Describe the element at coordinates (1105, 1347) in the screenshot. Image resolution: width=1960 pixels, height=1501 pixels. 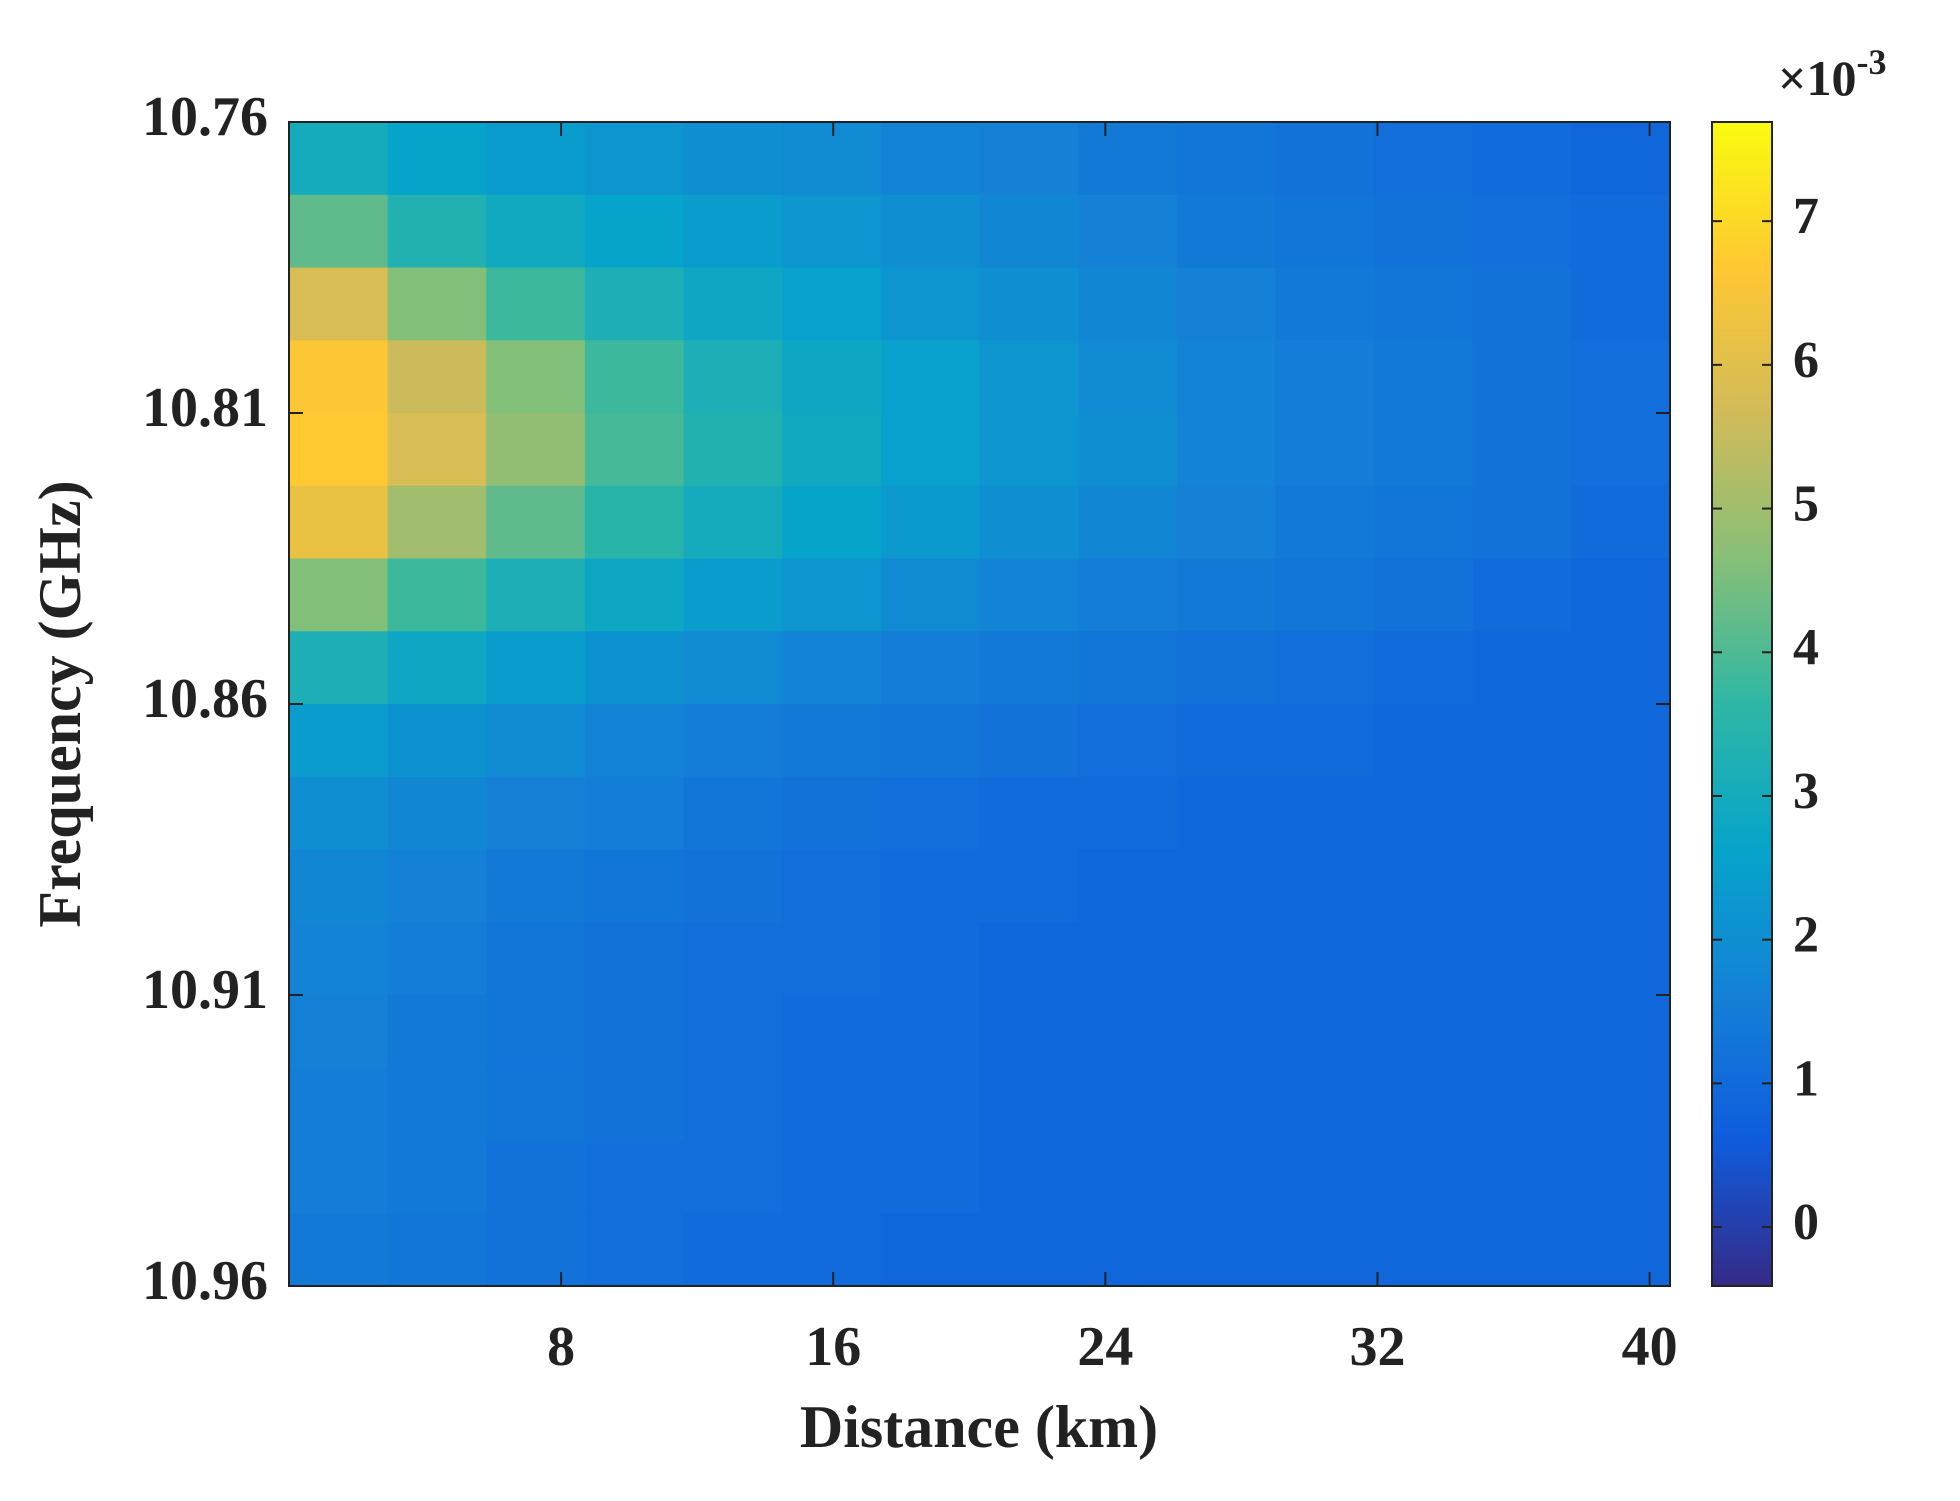
I see `x-tick-label: 24` at that location.